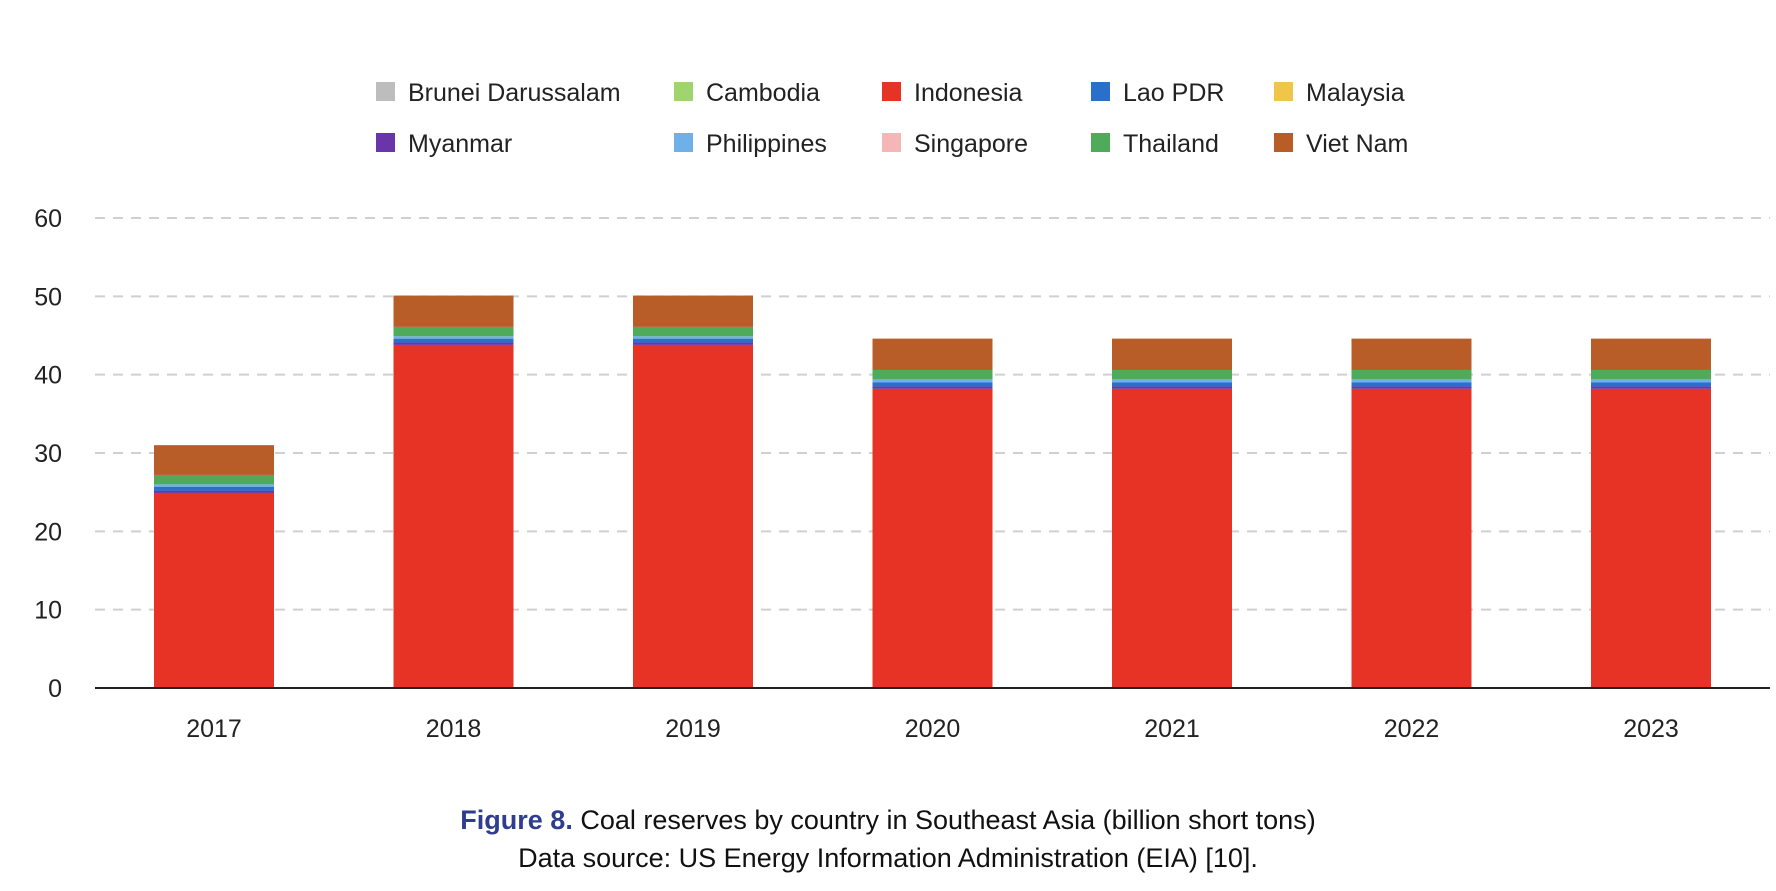 Image resolution: width=1776 pixels, height=891 pixels. I want to click on legend-label: Indonesia, so click(968, 93).